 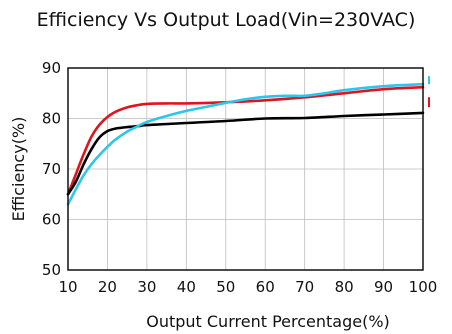 What do you see at coordinates (268, 321) in the screenshot?
I see `x-axis-label: Output Current Percentage(%)` at bounding box center [268, 321].